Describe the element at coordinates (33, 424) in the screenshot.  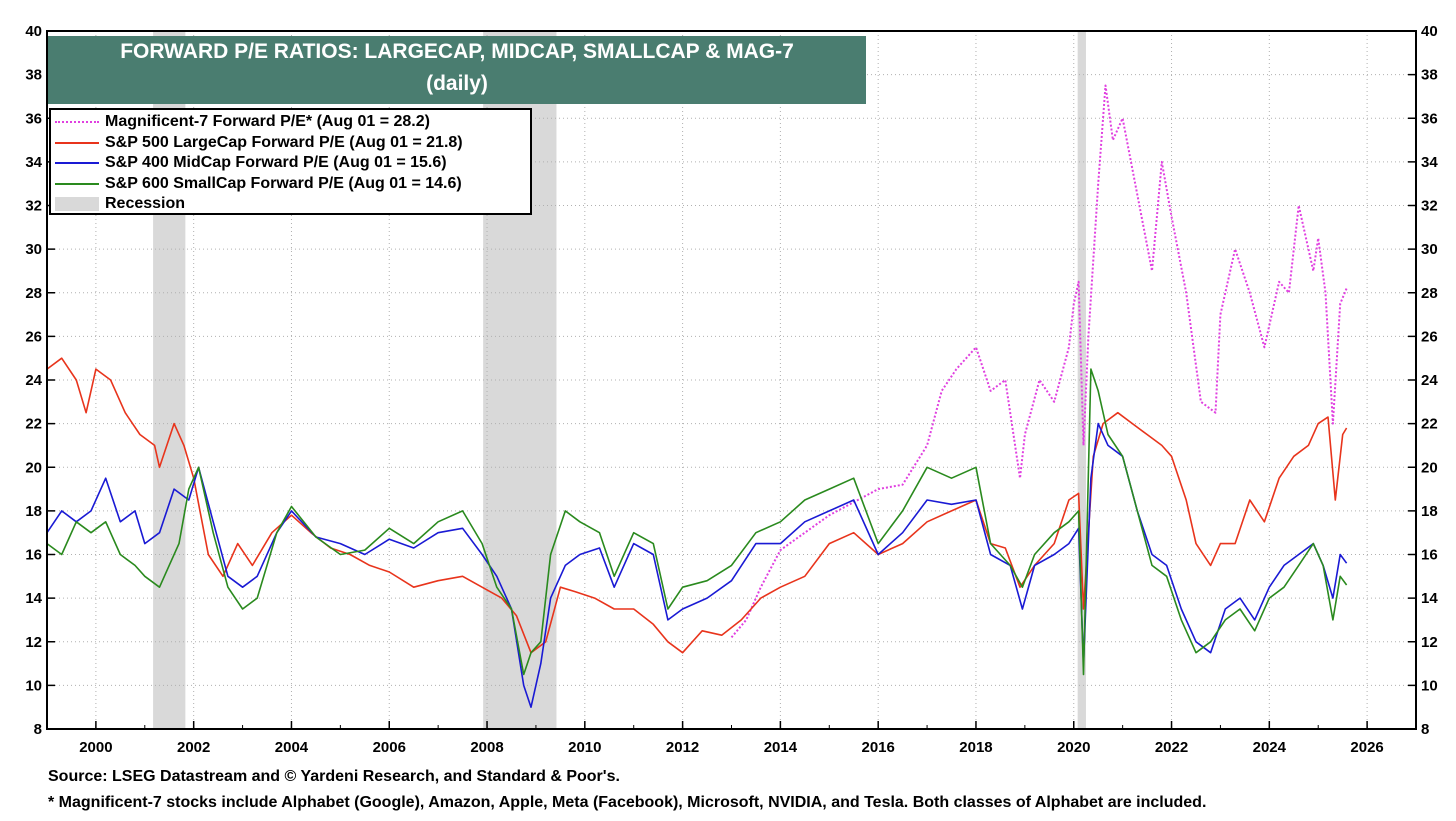
I see `y-tick-label-left: 22` at that location.